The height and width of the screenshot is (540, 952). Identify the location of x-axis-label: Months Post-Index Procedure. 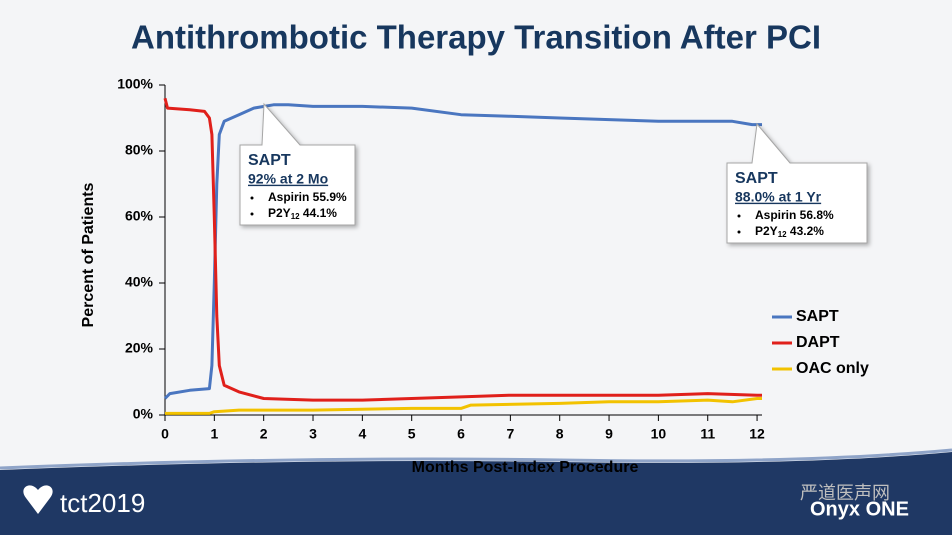
(525, 467).